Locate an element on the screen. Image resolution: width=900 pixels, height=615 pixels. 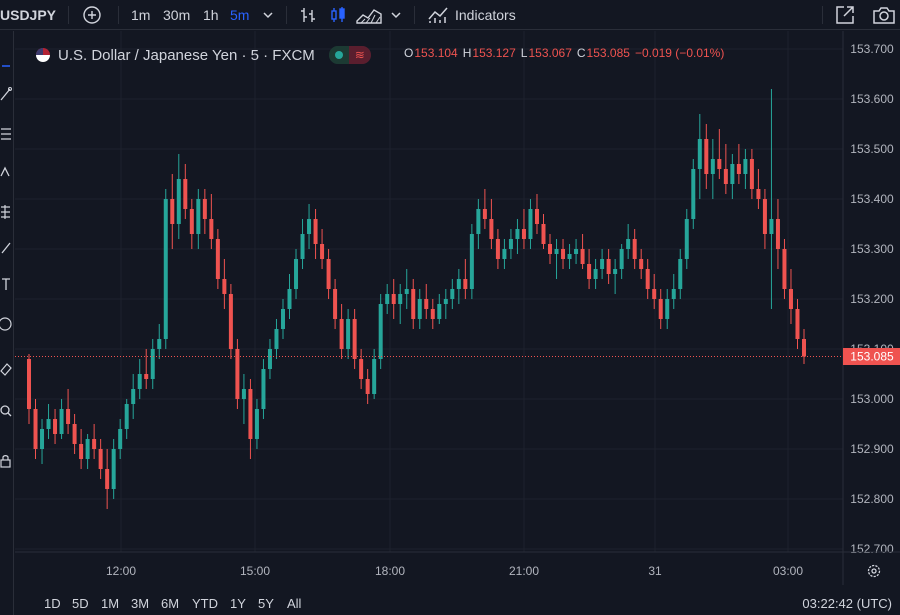
interval-label: 1m is located at coordinates (141, 15).